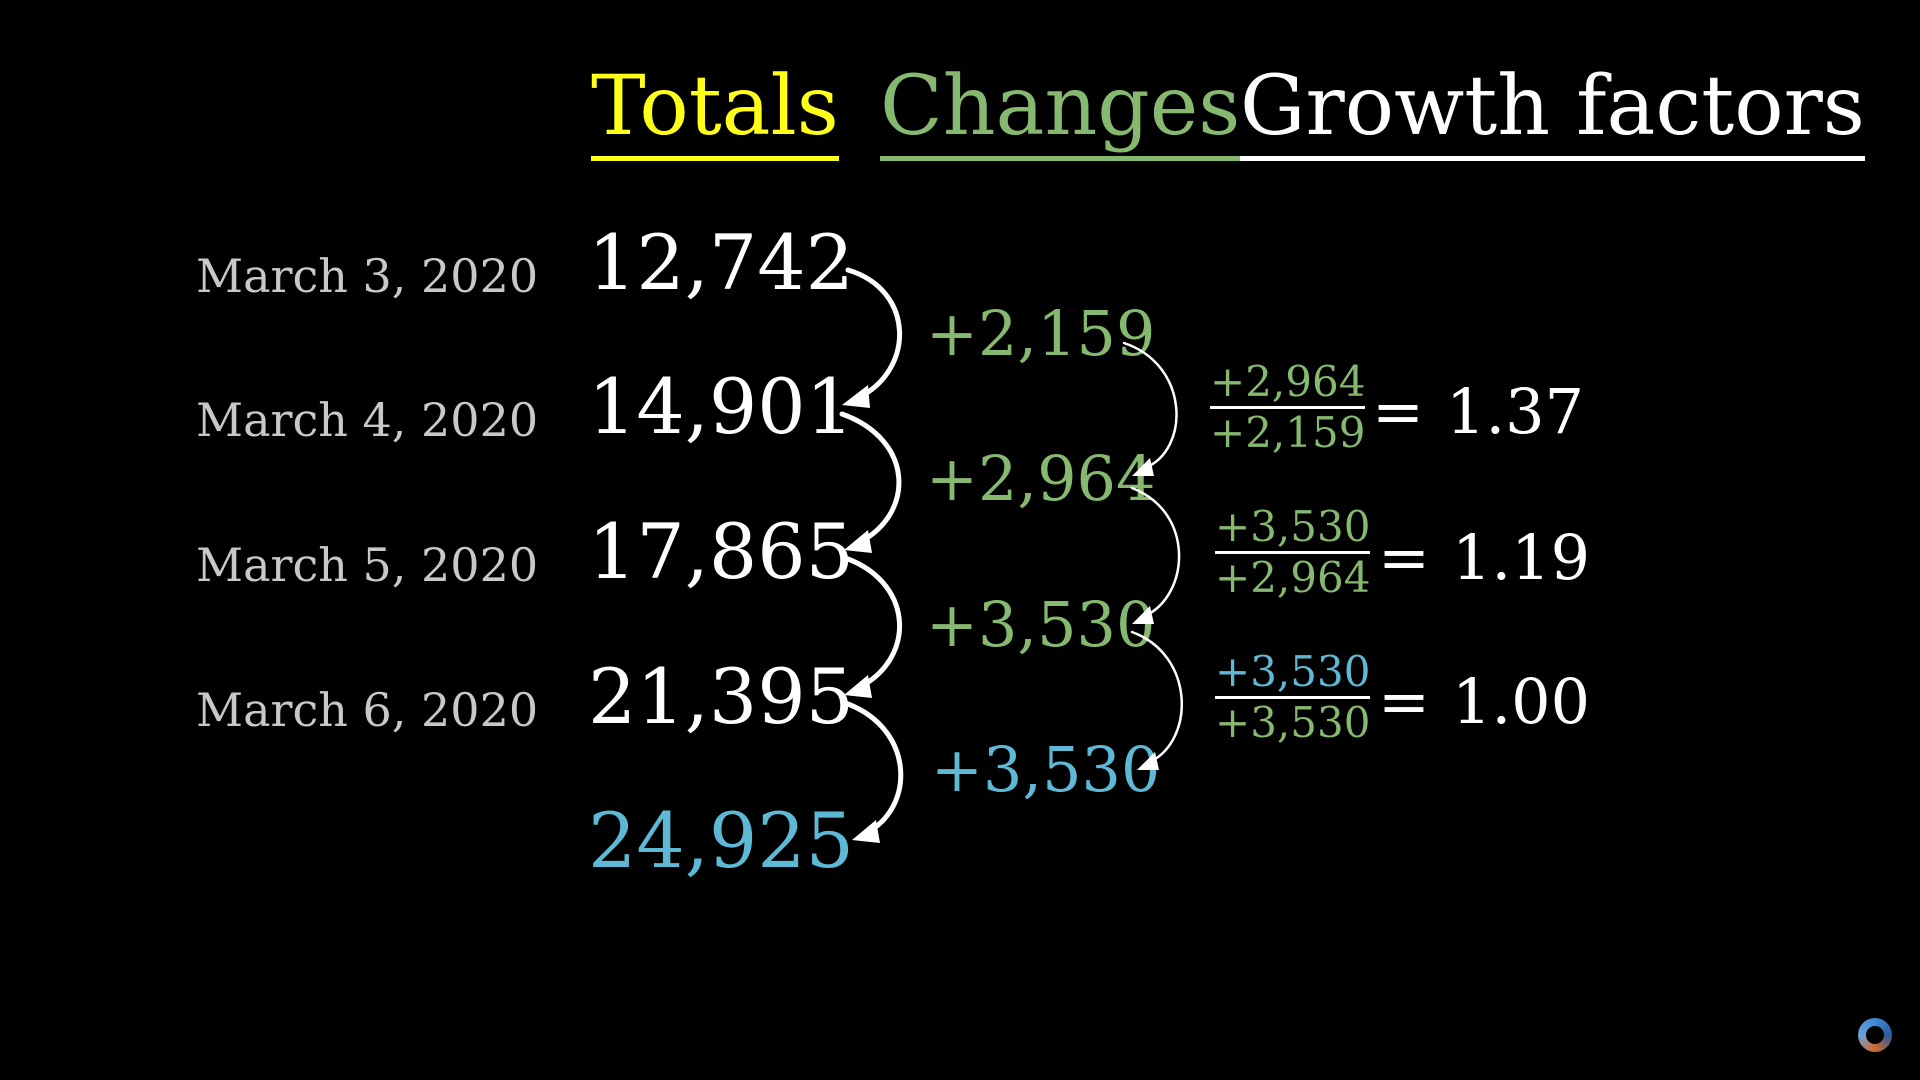 The width and height of the screenshot is (1920, 1080). I want to click on date-label: March 4, 2020, so click(367, 420).